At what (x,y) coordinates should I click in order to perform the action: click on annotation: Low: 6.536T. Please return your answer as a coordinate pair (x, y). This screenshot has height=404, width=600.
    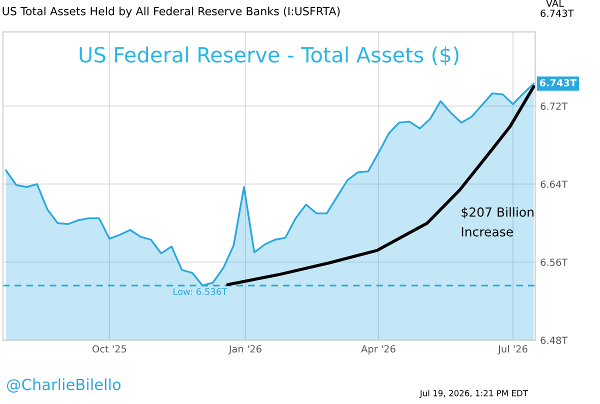
    Looking at the image, I should click on (201, 292).